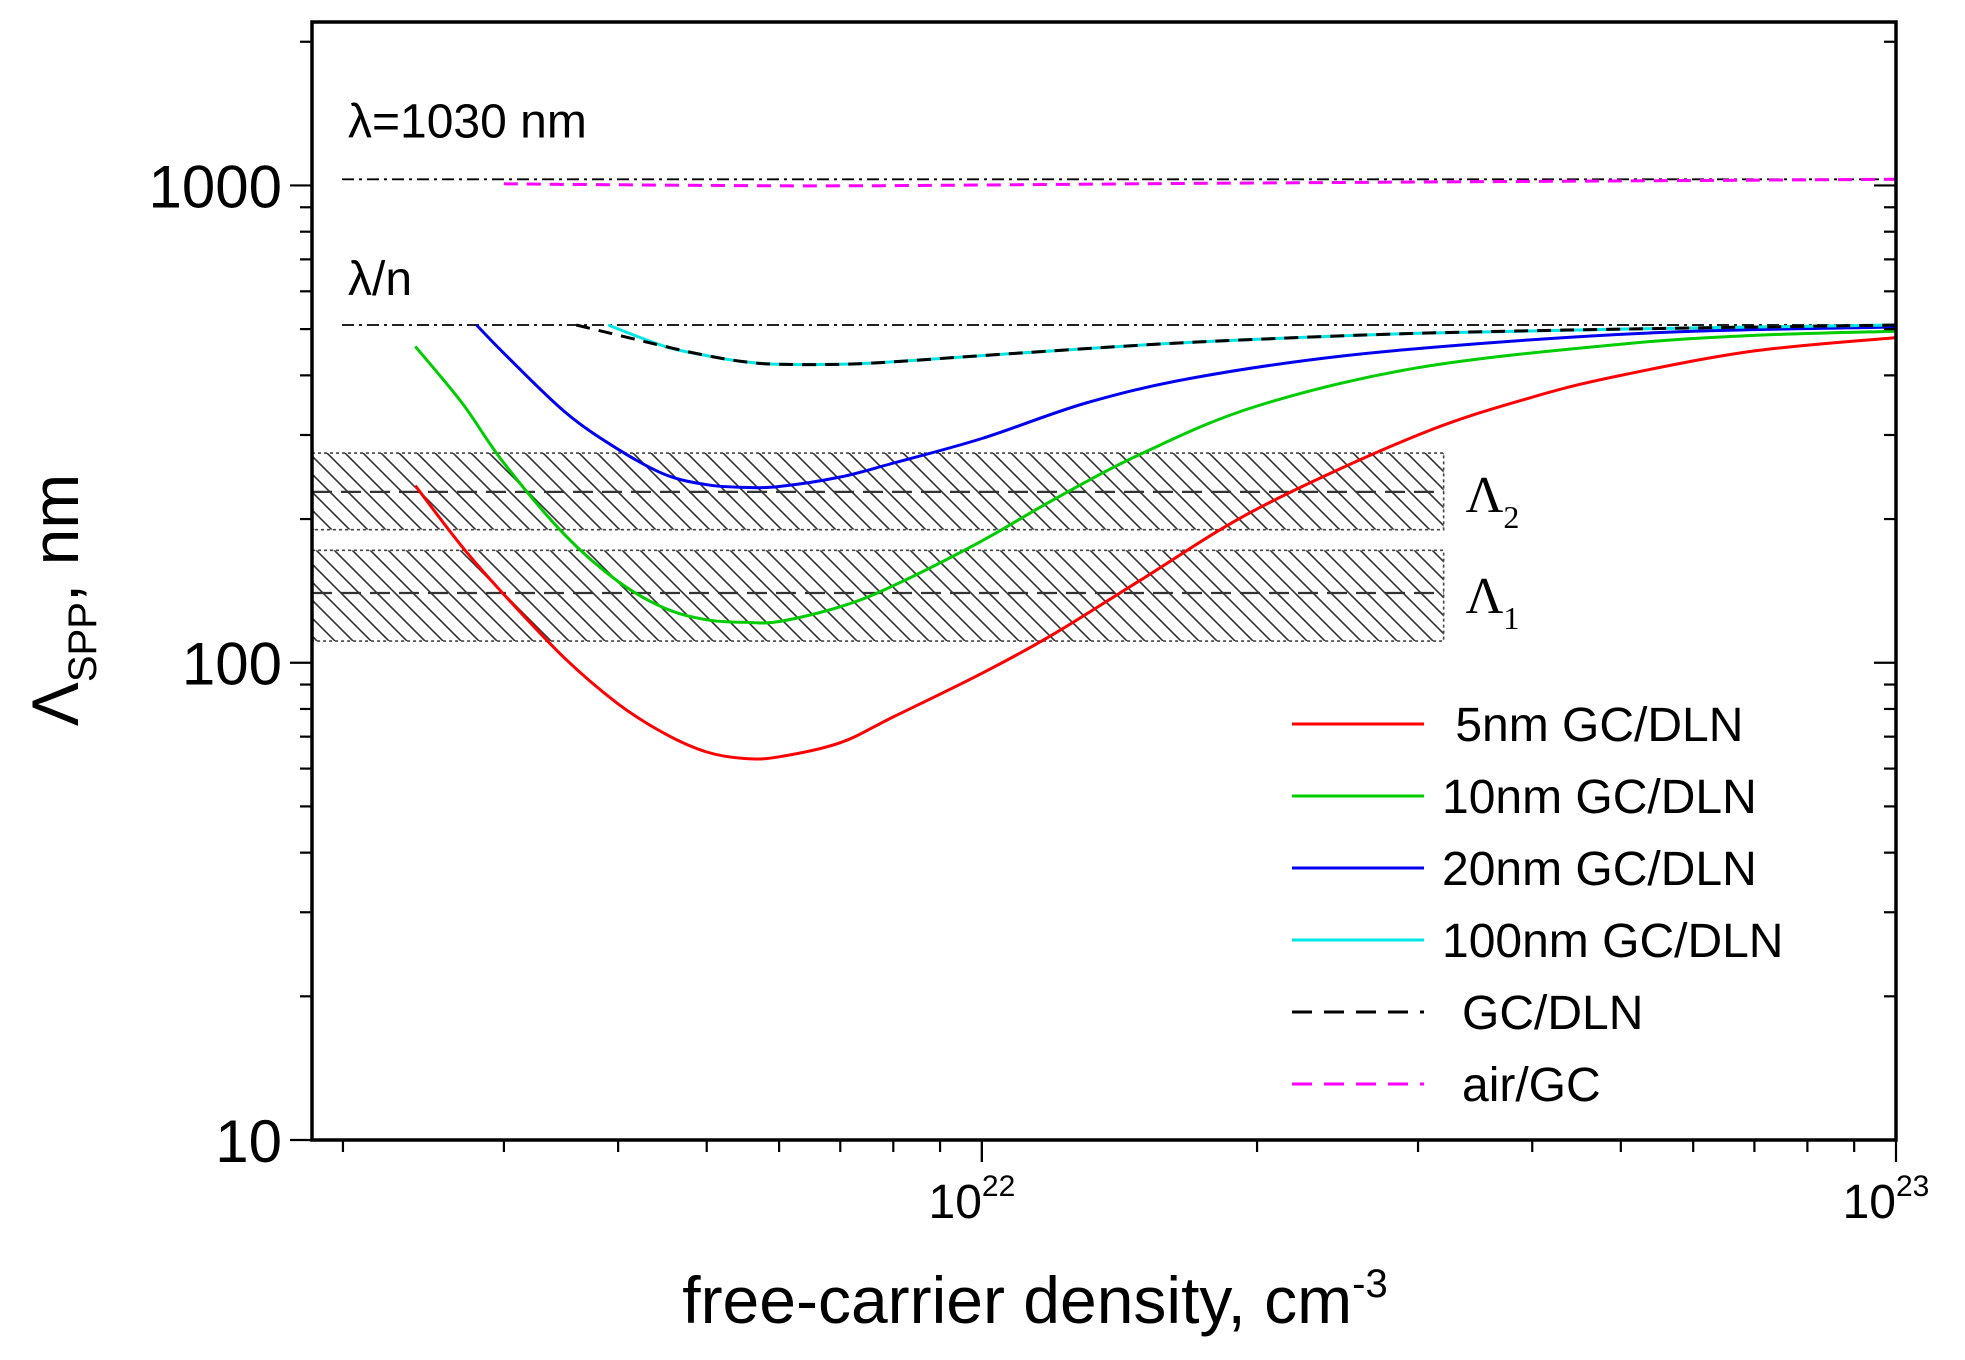 The image size is (1965, 1360). I want to click on legend-label: 20nm GC/DLN, so click(1599, 869).